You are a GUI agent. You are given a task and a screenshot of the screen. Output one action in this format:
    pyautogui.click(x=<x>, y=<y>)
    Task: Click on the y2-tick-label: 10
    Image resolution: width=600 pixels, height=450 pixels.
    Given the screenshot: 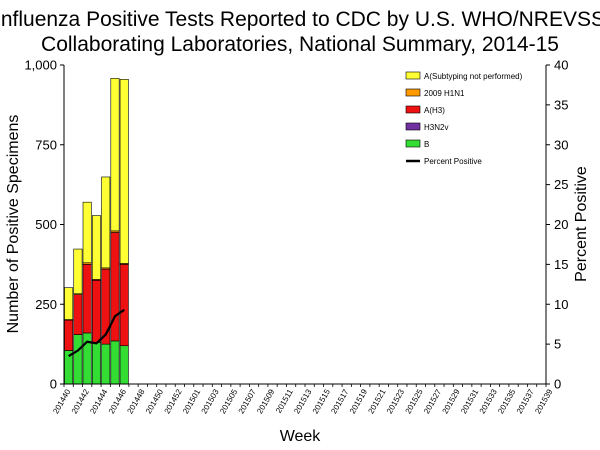 What is the action you would take?
    pyautogui.click(x=561, y=304)
    